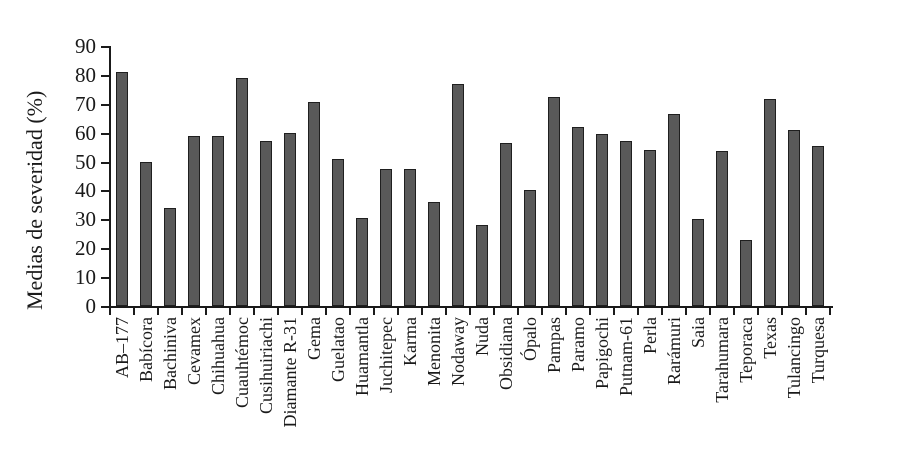 The width and height of the screenshot is (917, 460). What do you see at coordinates (530, 339) in the screenshot?
I see `x-tick-label: Ópalo` at bounding box center [530, 339].